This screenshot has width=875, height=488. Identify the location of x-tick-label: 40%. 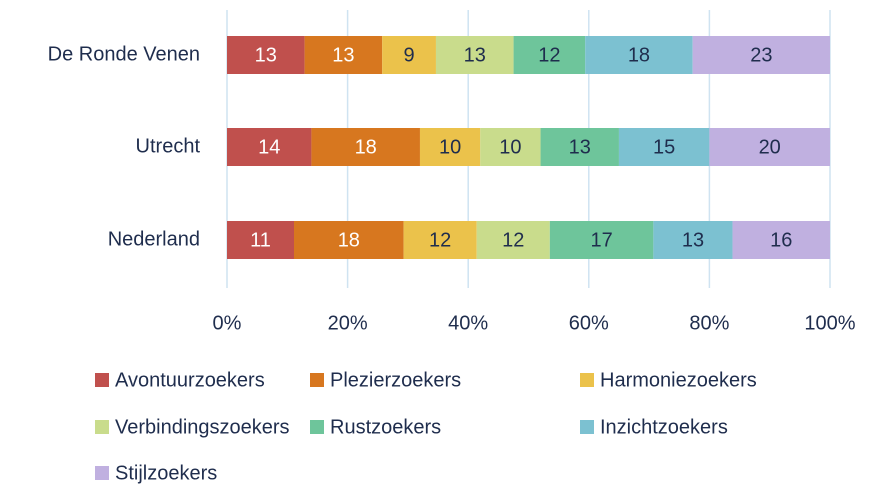
(468, 323).